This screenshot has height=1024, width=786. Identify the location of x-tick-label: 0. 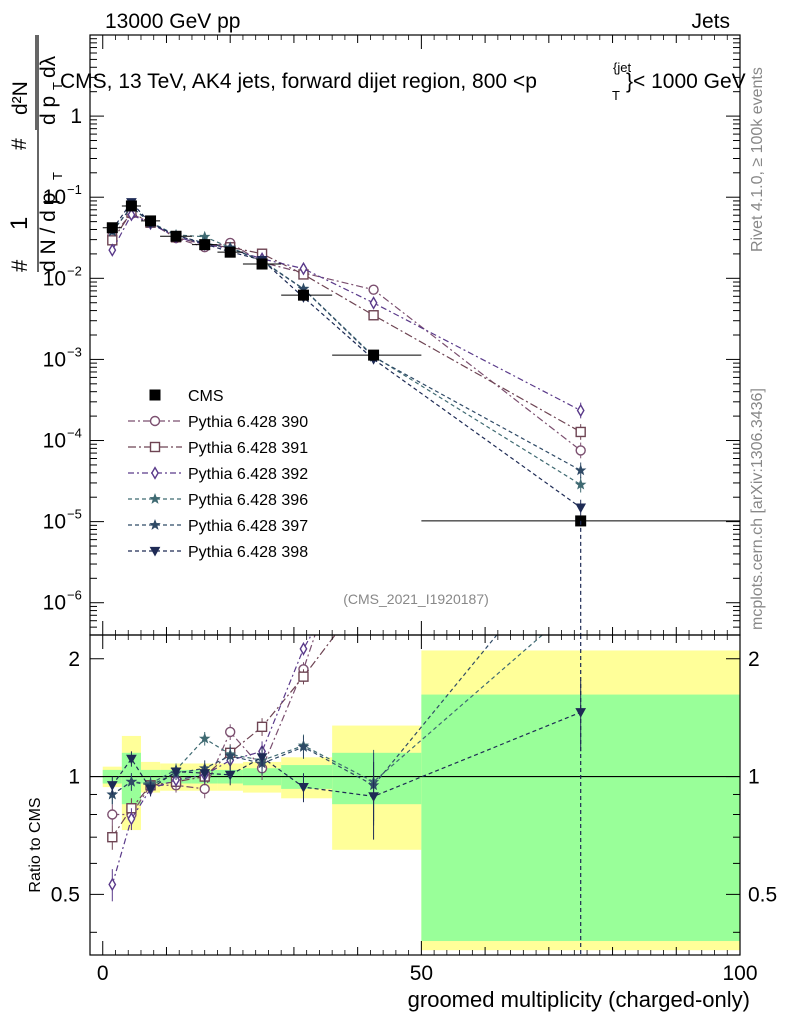
(103, 973).